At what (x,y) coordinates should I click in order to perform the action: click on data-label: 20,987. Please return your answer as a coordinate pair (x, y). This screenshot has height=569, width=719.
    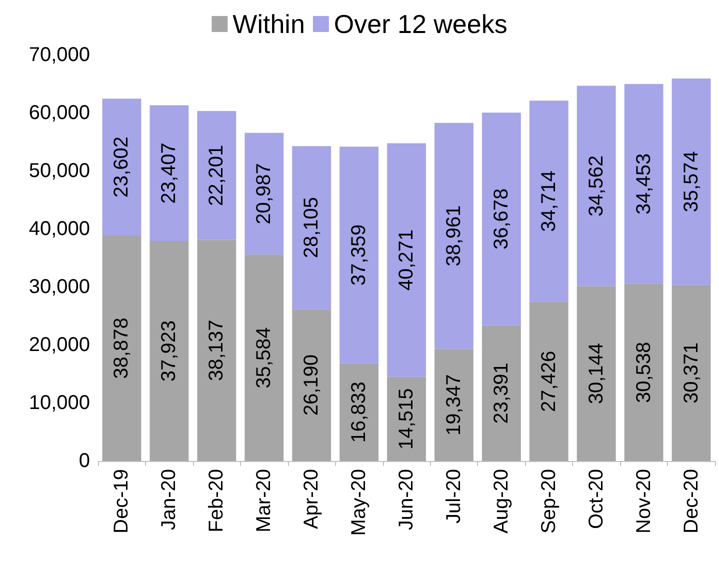
    Looking at the image, I should click on (264, 193).